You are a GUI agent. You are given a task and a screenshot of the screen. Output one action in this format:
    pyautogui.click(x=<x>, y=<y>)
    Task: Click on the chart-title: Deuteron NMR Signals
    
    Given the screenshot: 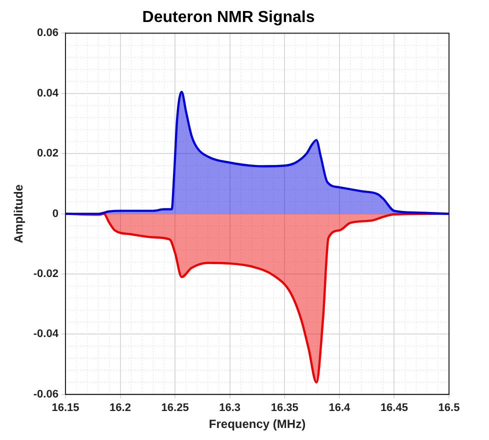 What is the action you would take?
    pyautogui.click(x=228, y=17)
    